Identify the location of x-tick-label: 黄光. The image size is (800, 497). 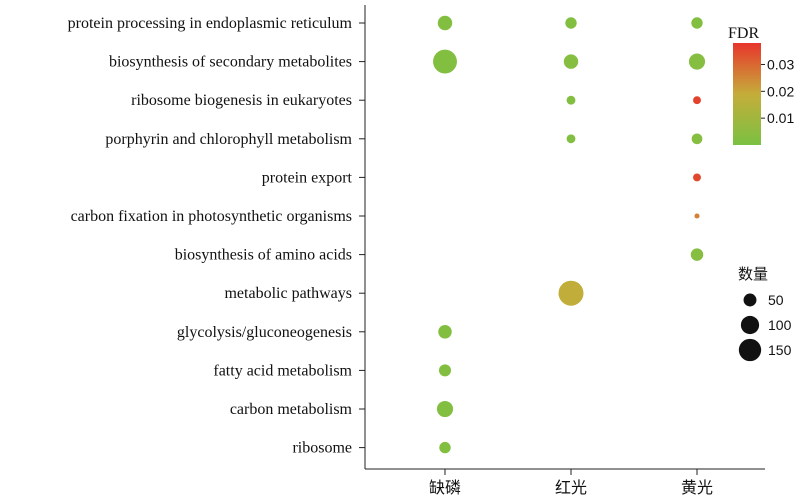
(697, 487).